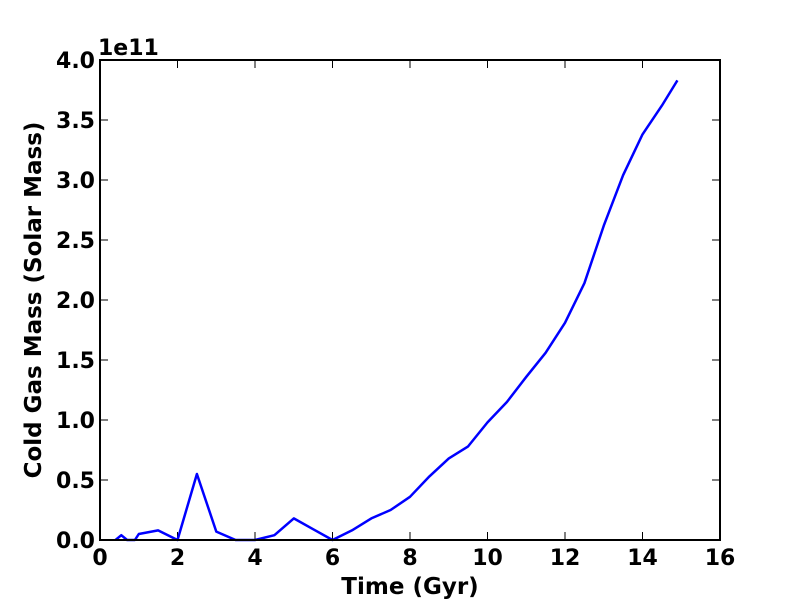 The width and height of the screenshot is (800, 600). Describe the element at coordinates (409, 558) in the screenshot. I see `x-tick-label: 8` at that location.